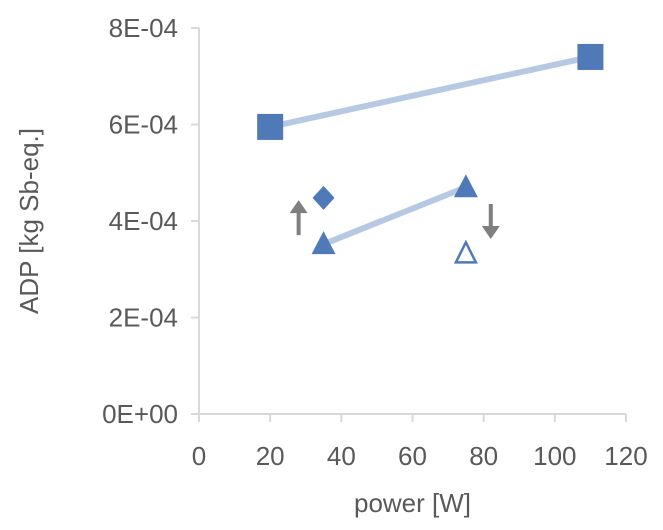  Describe the element at coordinates (270, 456) in the screenshot. I see `x-tick-label: 20` at that location.